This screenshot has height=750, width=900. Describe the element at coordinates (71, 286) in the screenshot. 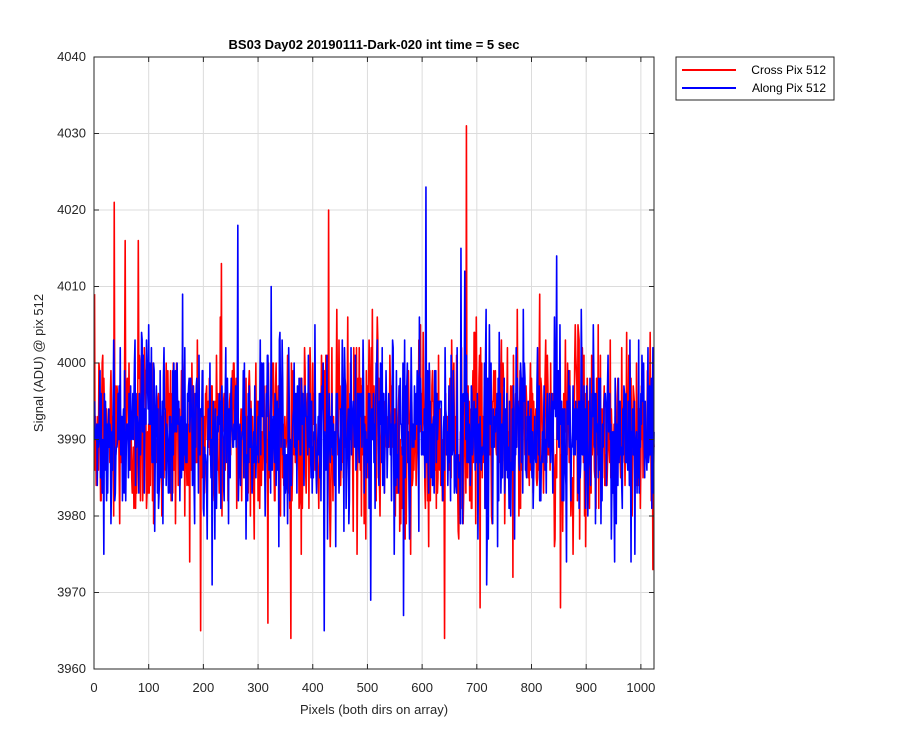

I see `y-tick-label: 4010` at that location.